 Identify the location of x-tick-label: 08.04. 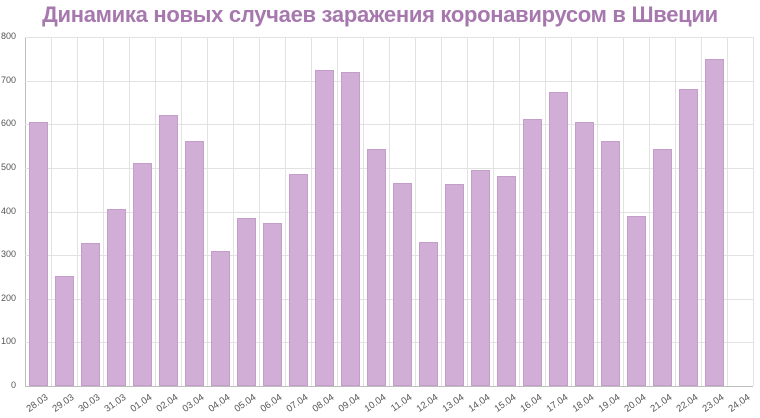
(323, 403).